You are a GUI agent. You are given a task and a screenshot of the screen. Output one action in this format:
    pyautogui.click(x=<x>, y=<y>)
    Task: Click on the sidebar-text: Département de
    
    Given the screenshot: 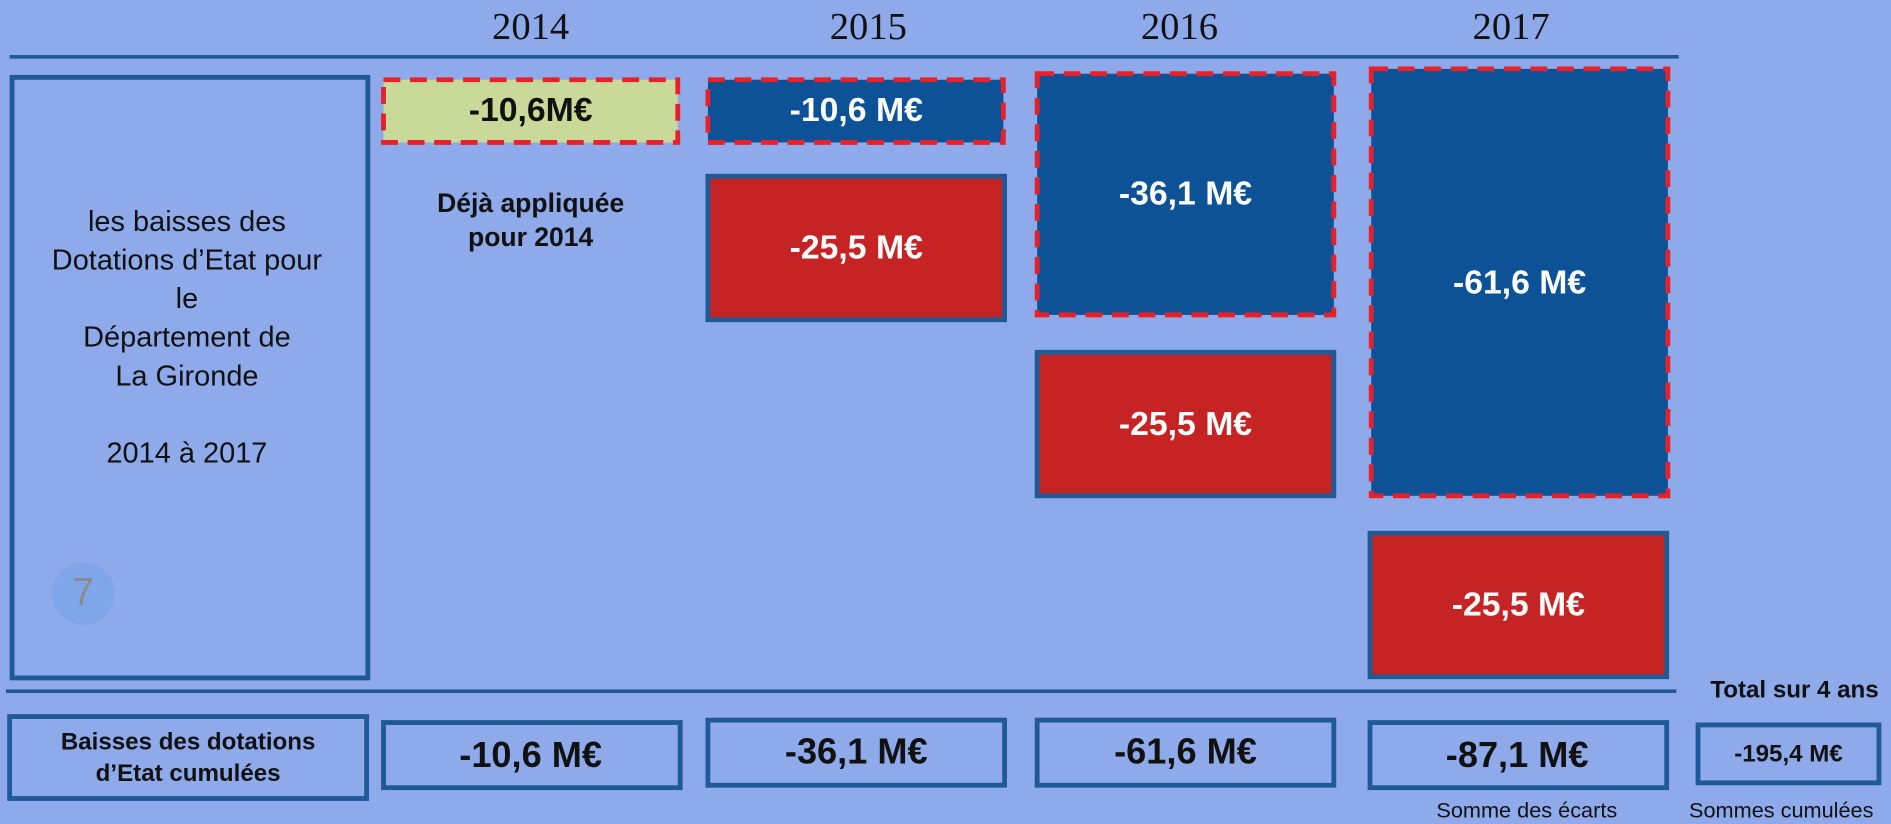 What is the action you would take?
    pyautogui.click(x=187, y=338)
    